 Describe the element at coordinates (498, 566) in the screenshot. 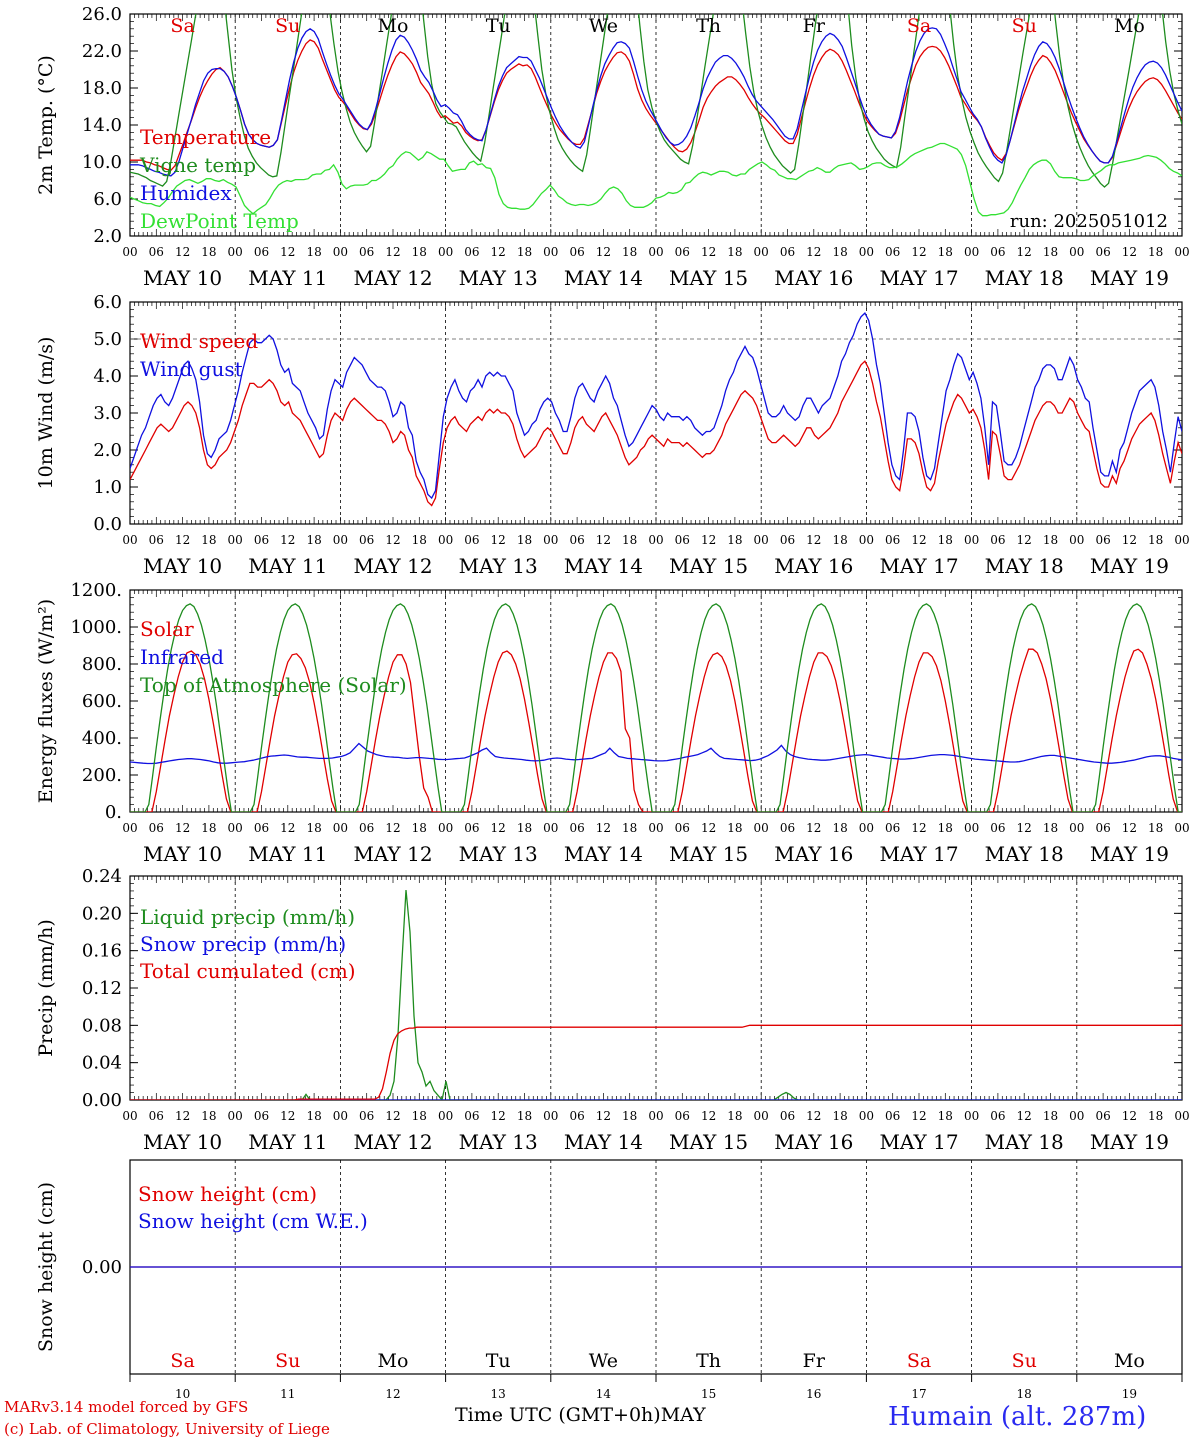

I see `x-day-label: MAY 13` at that location.